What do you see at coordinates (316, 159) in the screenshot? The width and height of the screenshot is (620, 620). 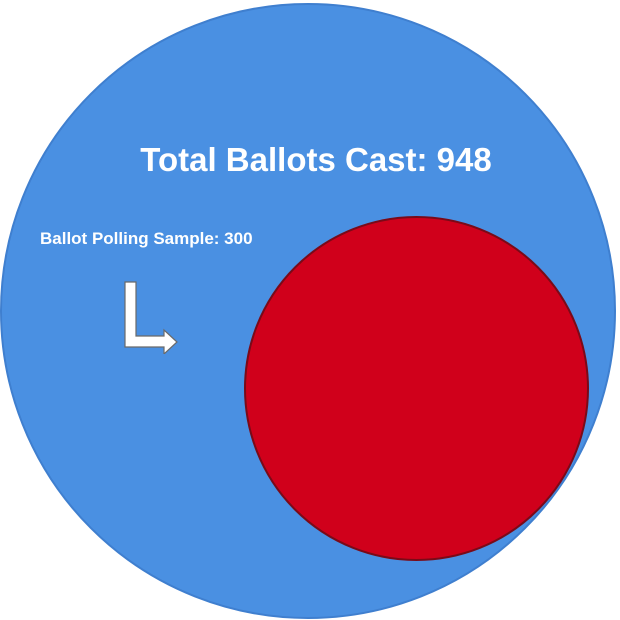 I see `total-ballots-label: Total Ballots Cast: 948` at bounding box center [316, 159].